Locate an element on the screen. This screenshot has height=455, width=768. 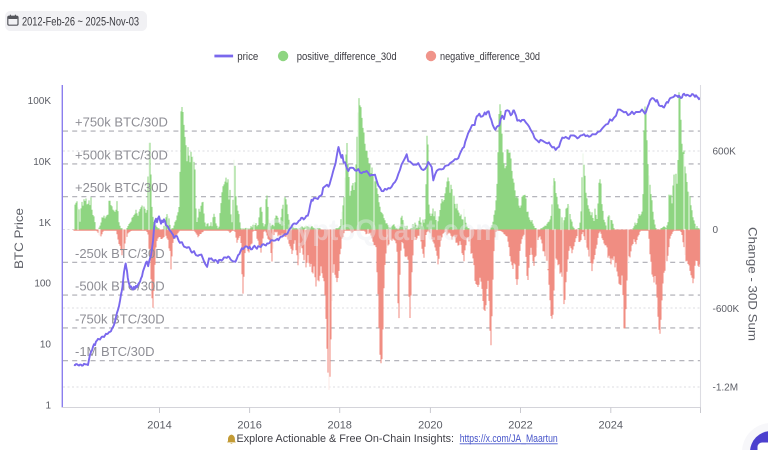
svg-text: Change - 30D Sum is located at coordinates (753, 284).